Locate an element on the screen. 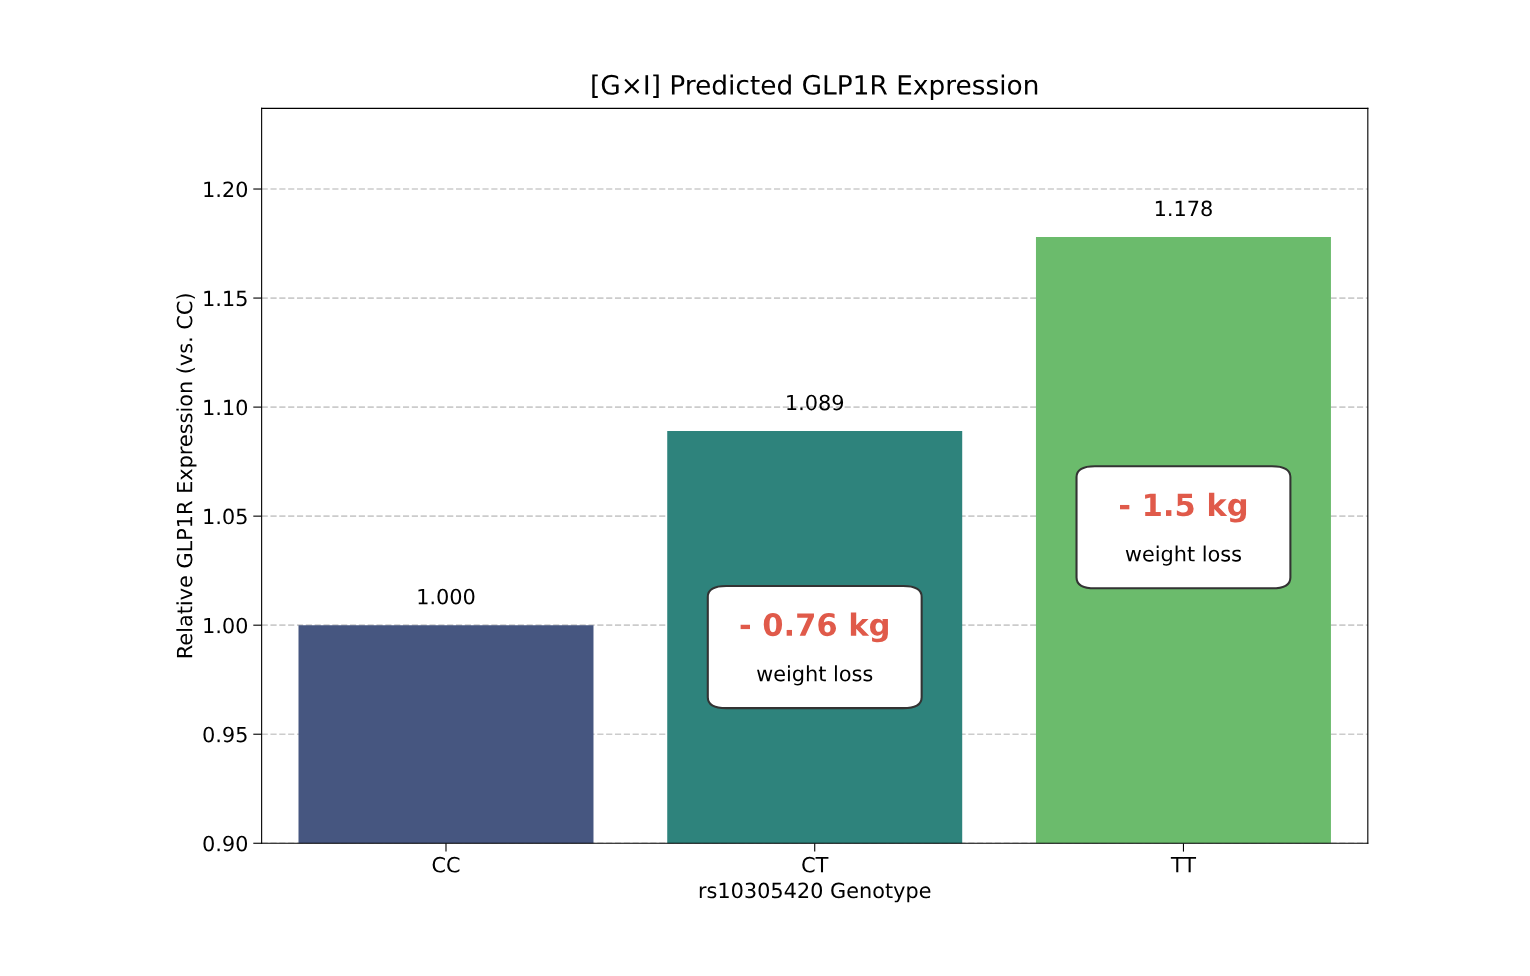  chart-title: [G×I] Predicted GLP1R Expression is located at coordinates (815, 87).